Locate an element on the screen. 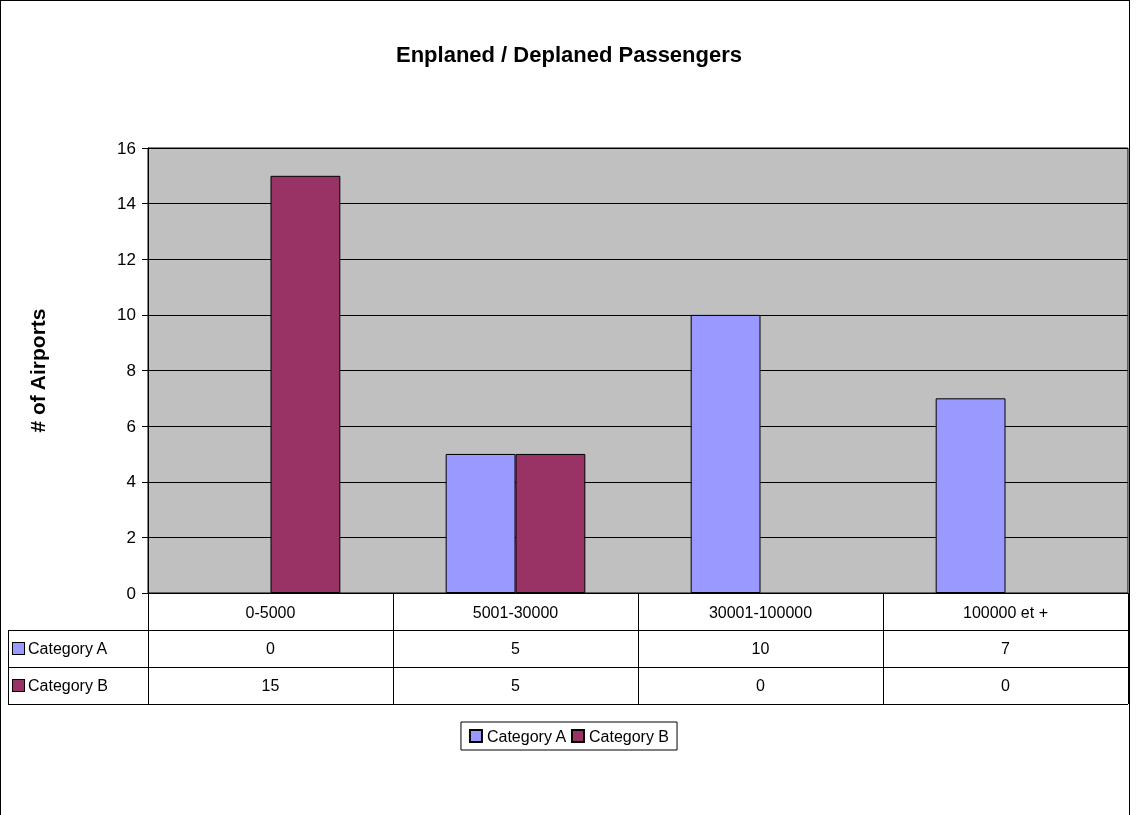 This screenshot has width=1138, height=815. x-tick-label: 0-5000 is located at coordinates (270, 612).